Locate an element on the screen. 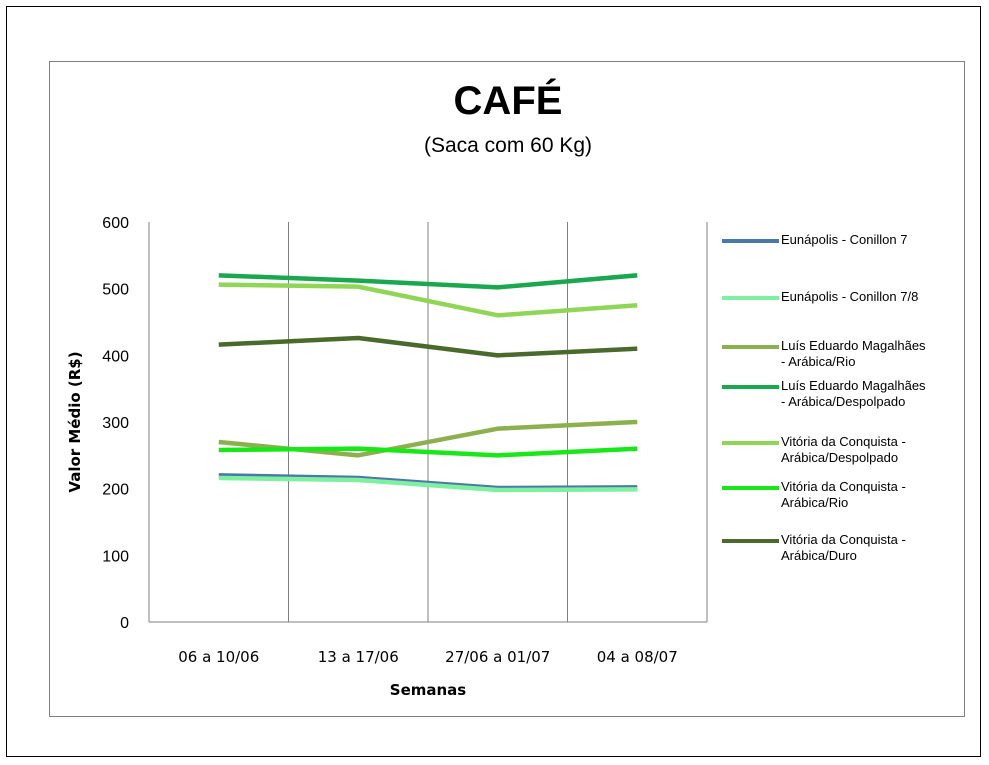  y-tick-label: 400 is located at coordinates (115, 356).